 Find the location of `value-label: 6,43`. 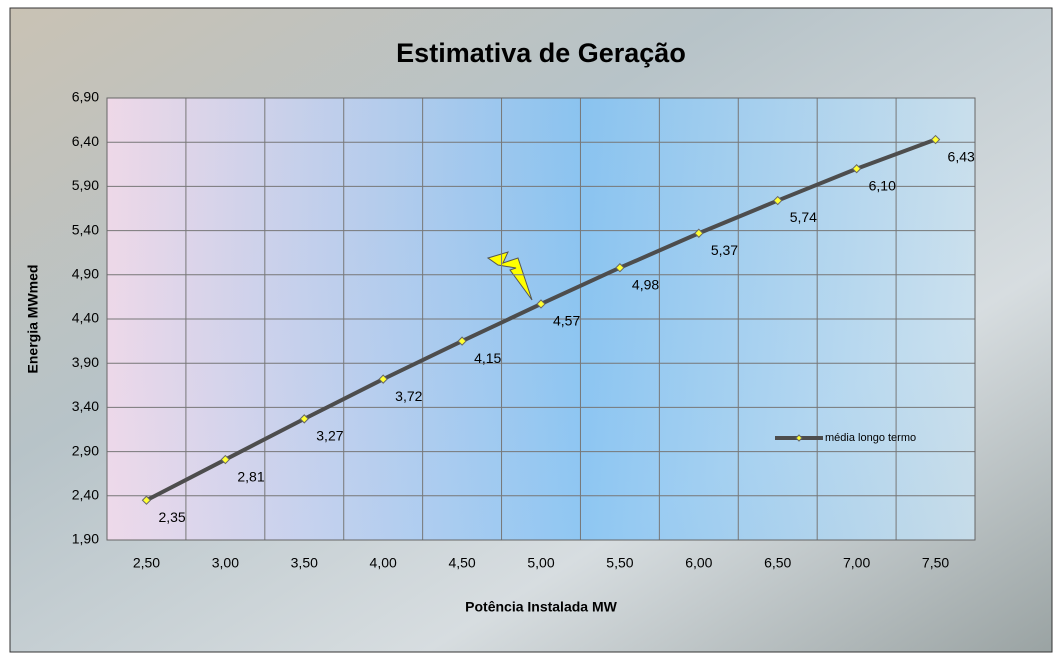

value-label: 6,43 is located at coordinates (961, 156).